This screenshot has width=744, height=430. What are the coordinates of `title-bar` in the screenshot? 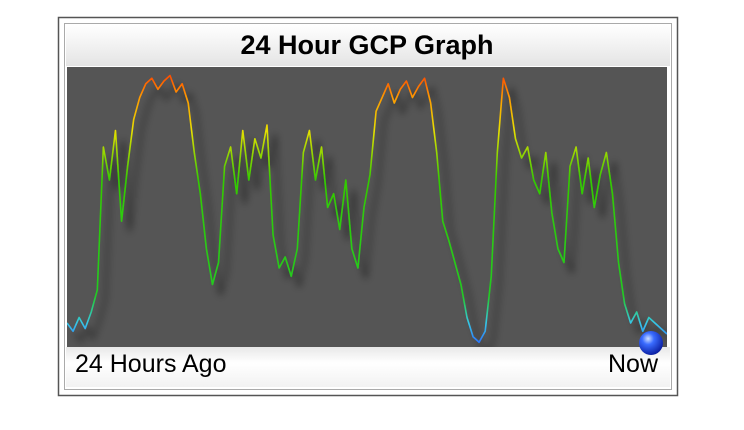 It's located at (368, 45).